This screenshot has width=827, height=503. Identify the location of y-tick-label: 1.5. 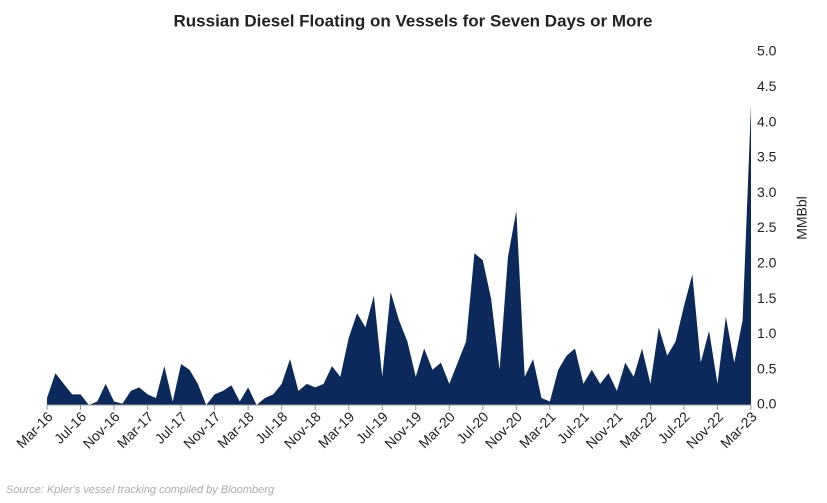
(767, 298).